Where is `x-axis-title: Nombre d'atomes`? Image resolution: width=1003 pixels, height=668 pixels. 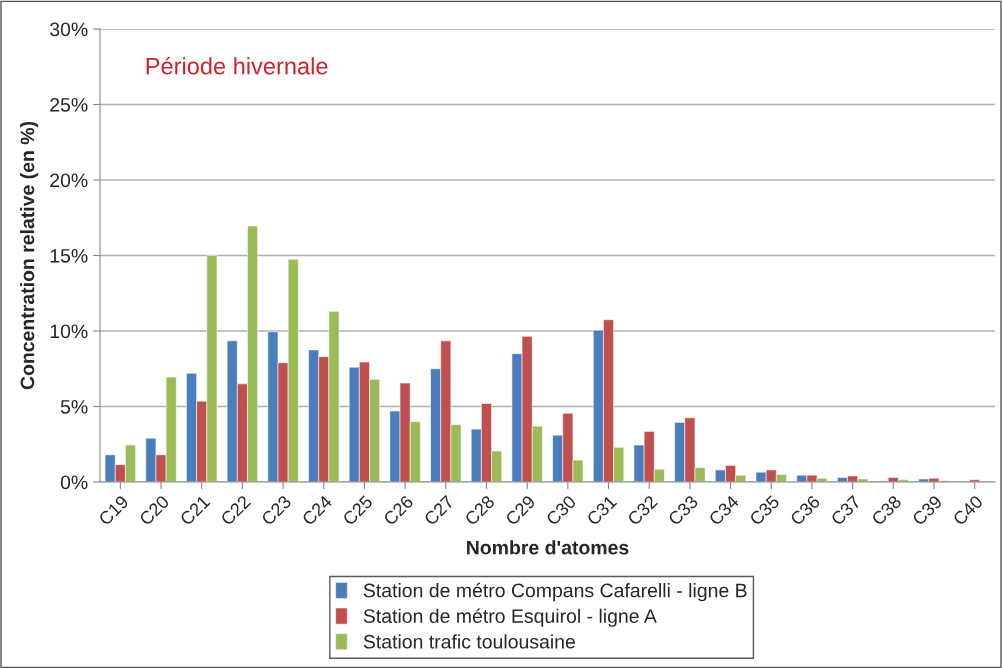 x-axis-title: Nombre d'atomes is located at coordinates (548, 547).